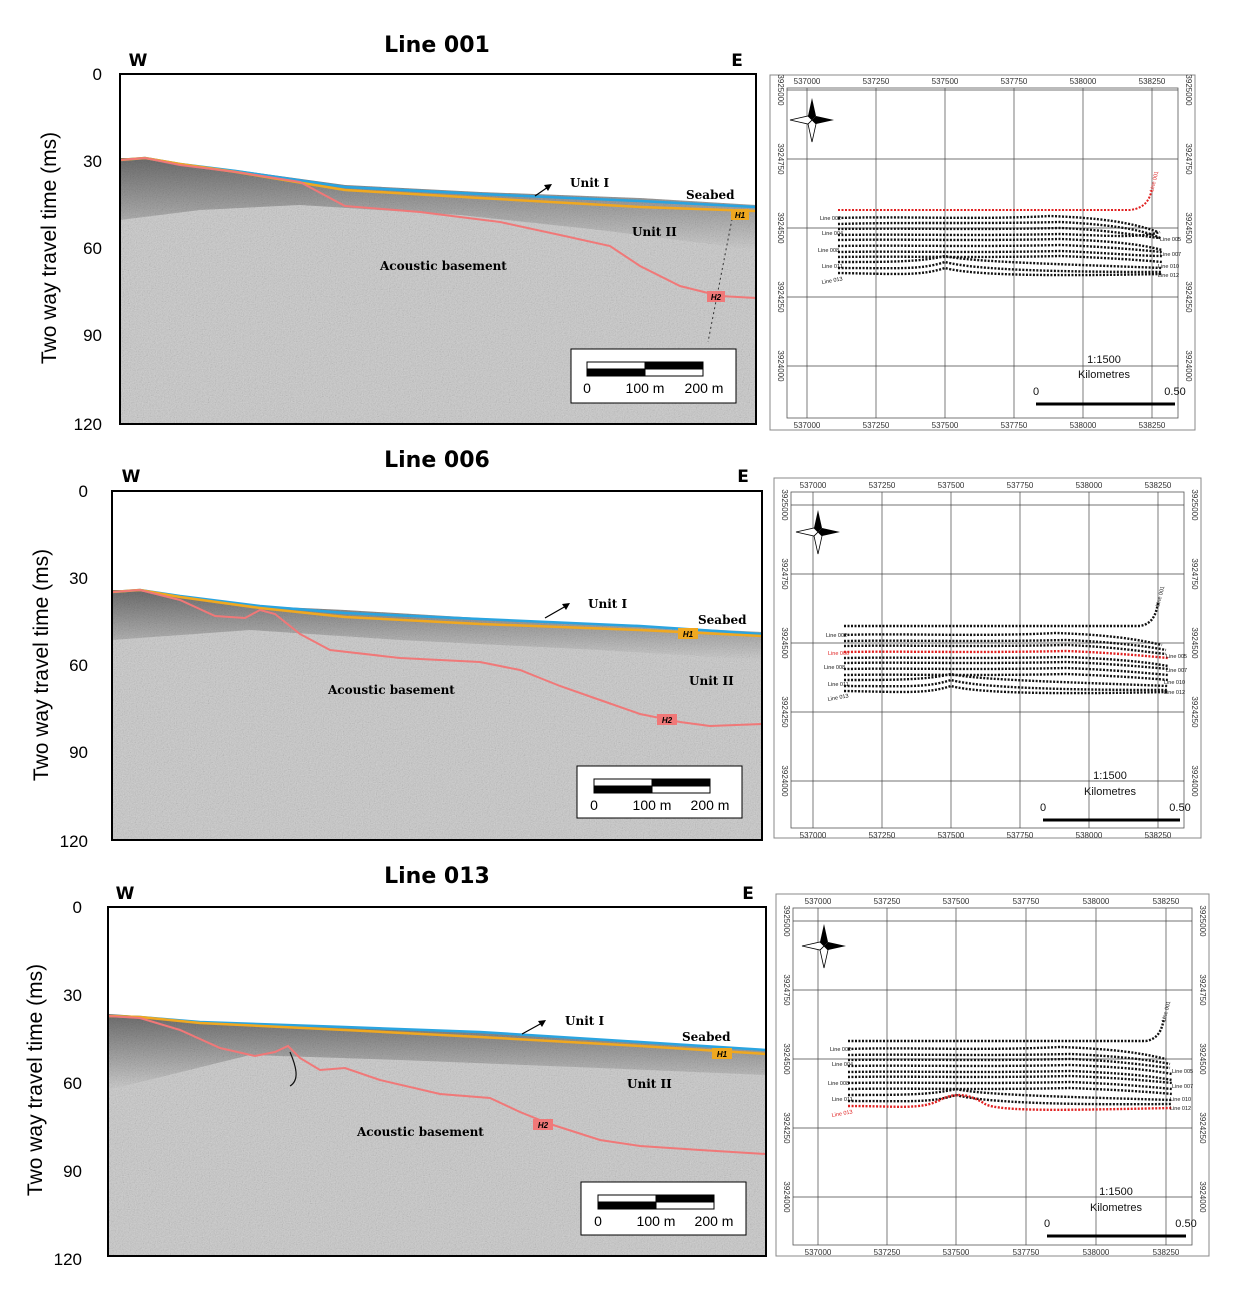 The image size is (1233, 1293). I want to click on seismic-profile, so click(438, 249).